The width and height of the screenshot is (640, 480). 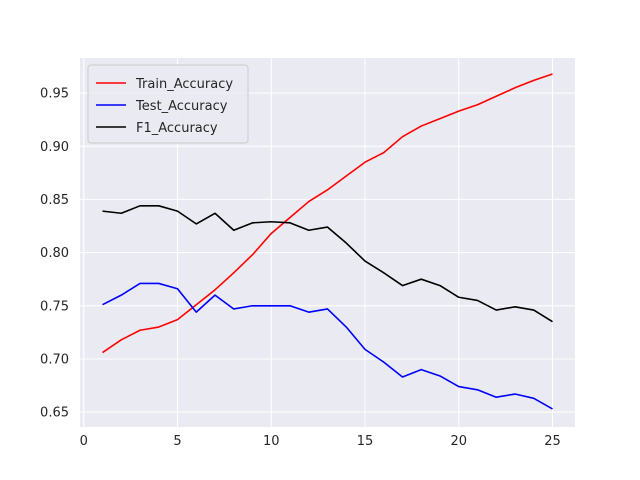 I want to click on x-tick-label: 20, so click(x=458, y=441).